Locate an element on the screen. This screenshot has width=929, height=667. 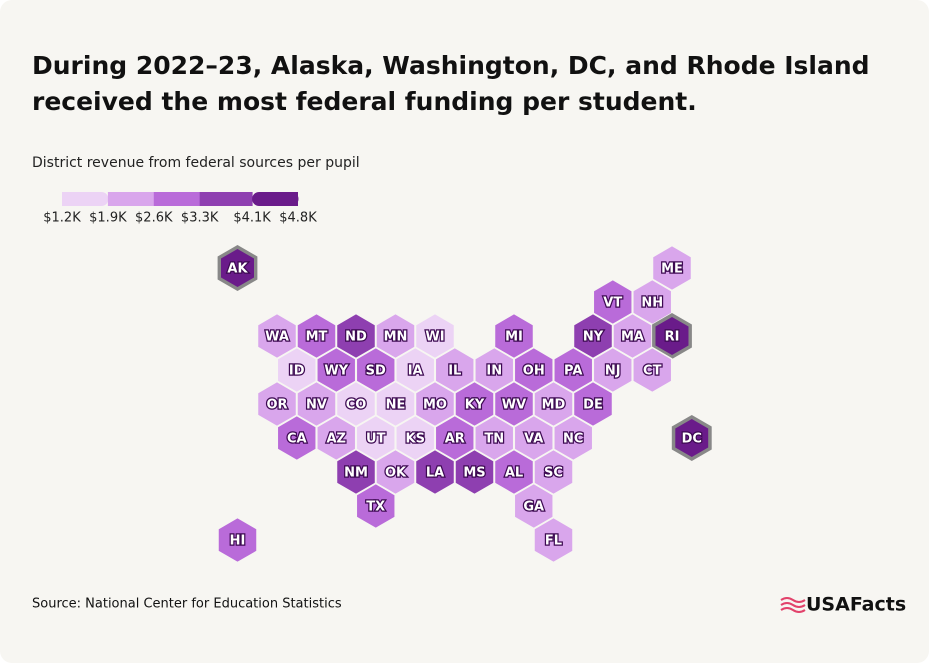
state-label: NC is located at coordinates (573, 439).